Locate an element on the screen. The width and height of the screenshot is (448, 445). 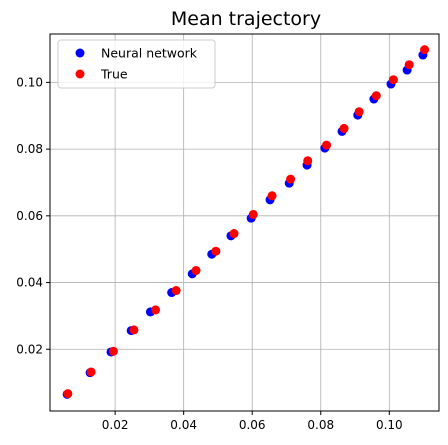
legend-box is located at coordinates (136, 64).